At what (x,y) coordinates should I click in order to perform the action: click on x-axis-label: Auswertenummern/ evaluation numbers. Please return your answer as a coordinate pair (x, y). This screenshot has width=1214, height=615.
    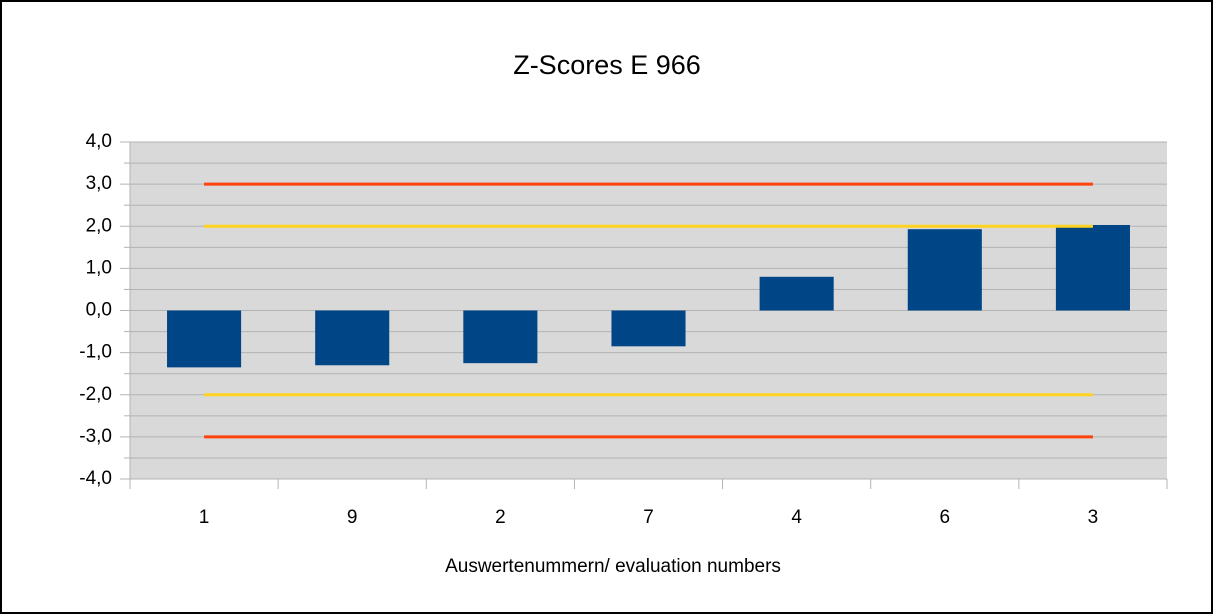
    Looking at the image, I should click on (613, 566).